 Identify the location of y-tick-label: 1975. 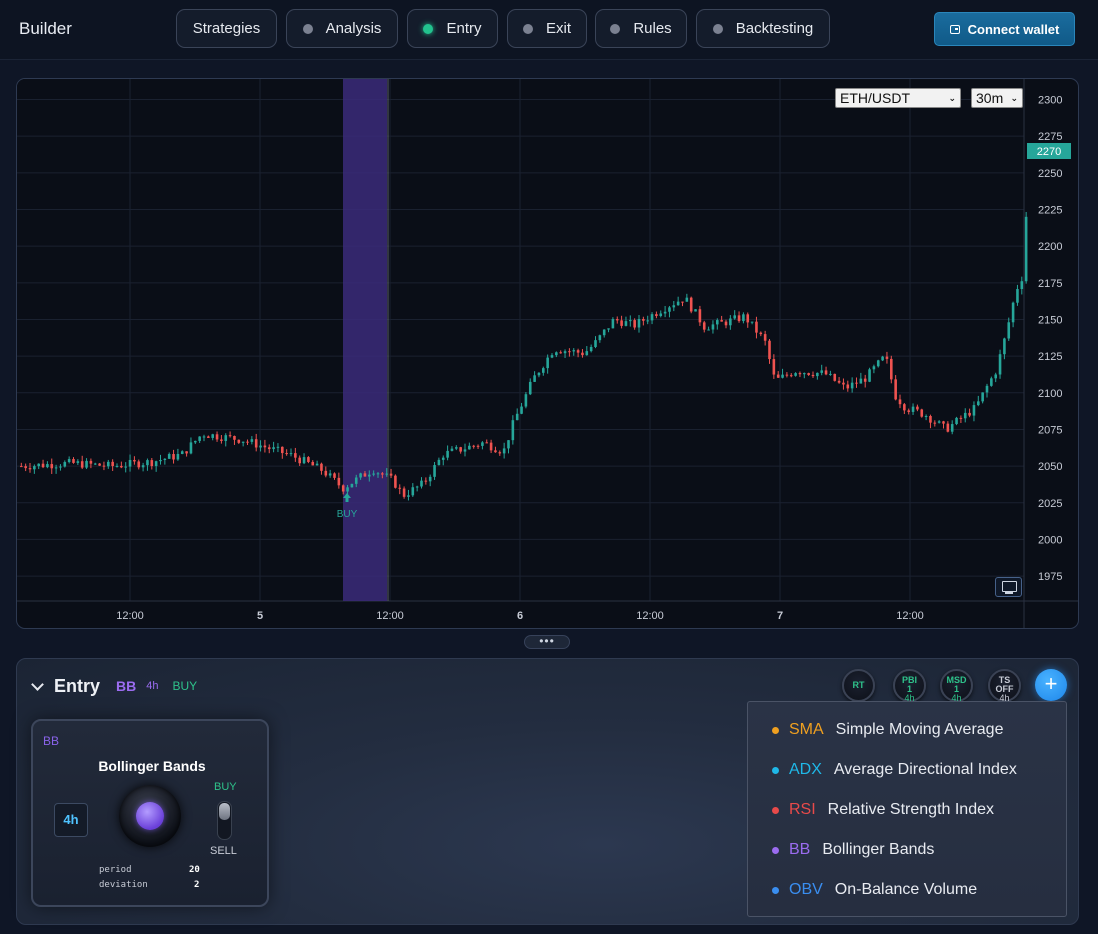
(1050, 577).